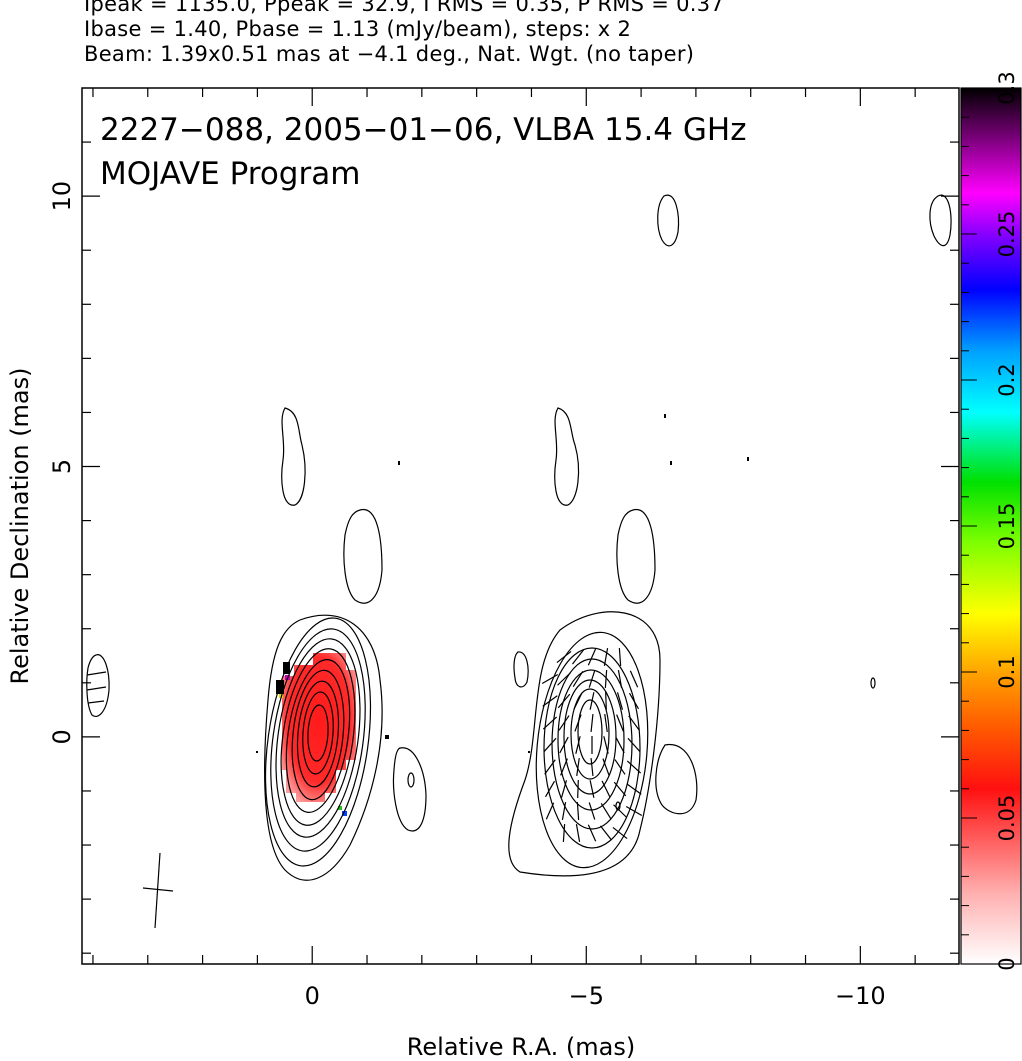 The image size is (1022, 1061). What do you see at coordinates (409, 789) in the screenshot?
I see `blob-lower-right` at bounding box center [409, 789].